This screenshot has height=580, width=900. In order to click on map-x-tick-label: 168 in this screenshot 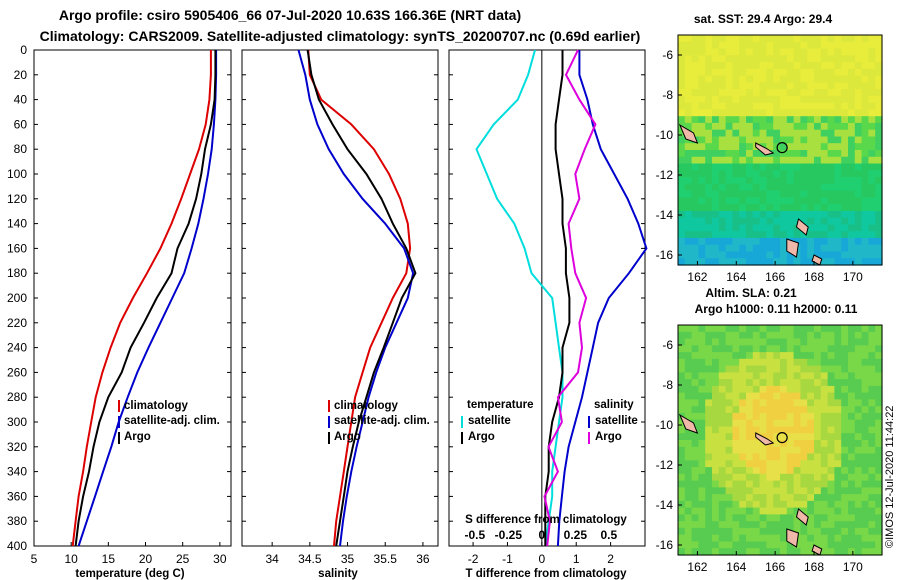, I will do `click(814, 277)`.